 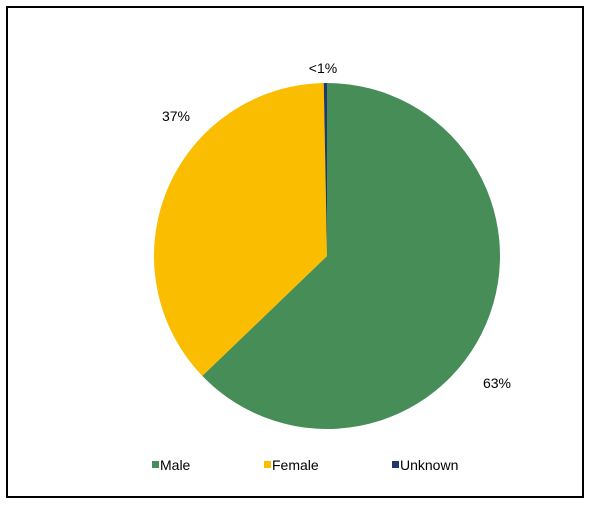 I want to click on legend-label-female: Female, so click(x=295, y=465).